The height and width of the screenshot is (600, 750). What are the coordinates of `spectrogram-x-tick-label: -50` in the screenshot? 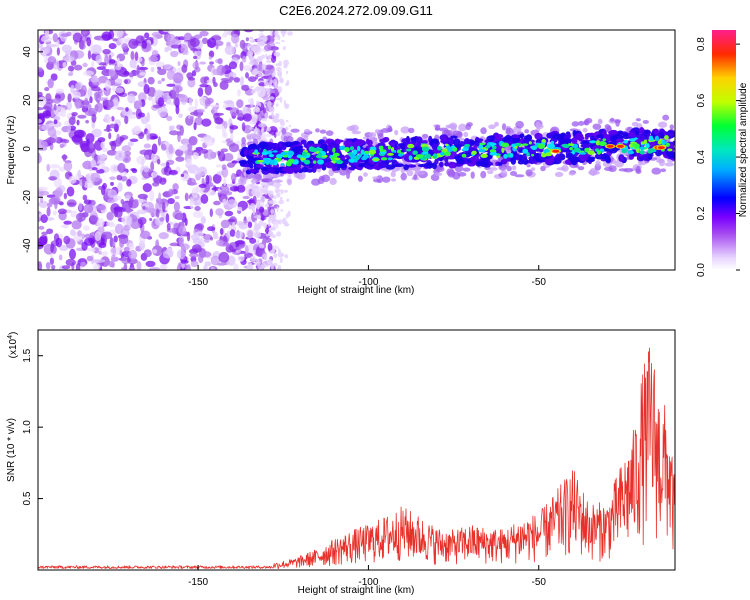 It's located at (539, 282).